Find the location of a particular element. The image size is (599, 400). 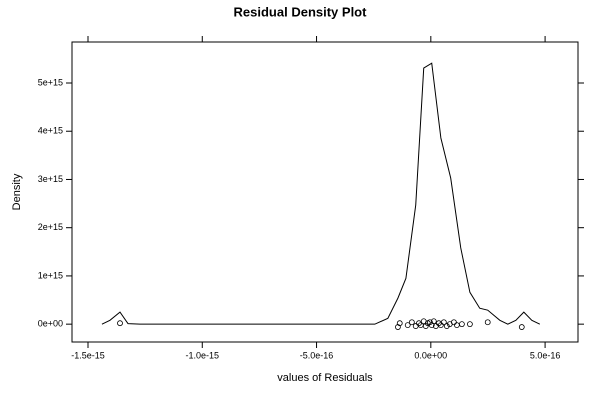

x-axis-label: values of Residuals is located at coordinates (325, 378).